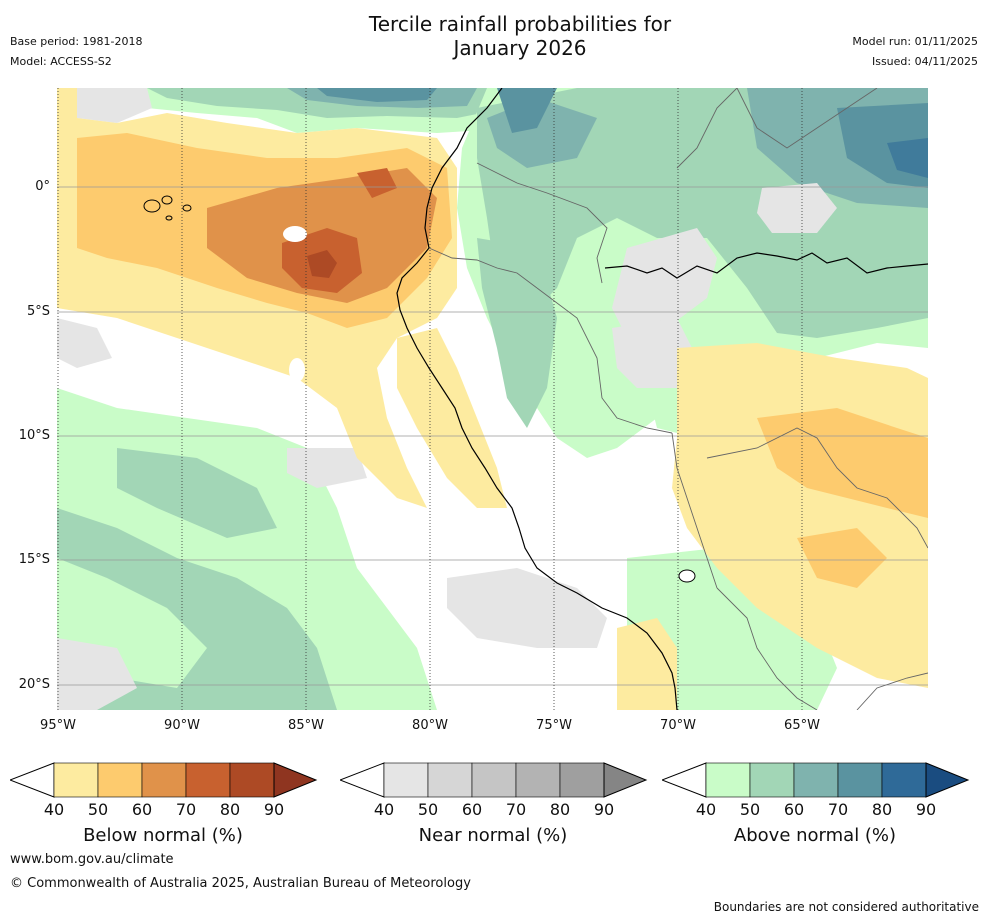 This screenshot has height=919, width=988. What do you see at coordinates (807, 118) in the screenshot?
I see `border-venezuela-brazil` at bounding box center [807, 118].